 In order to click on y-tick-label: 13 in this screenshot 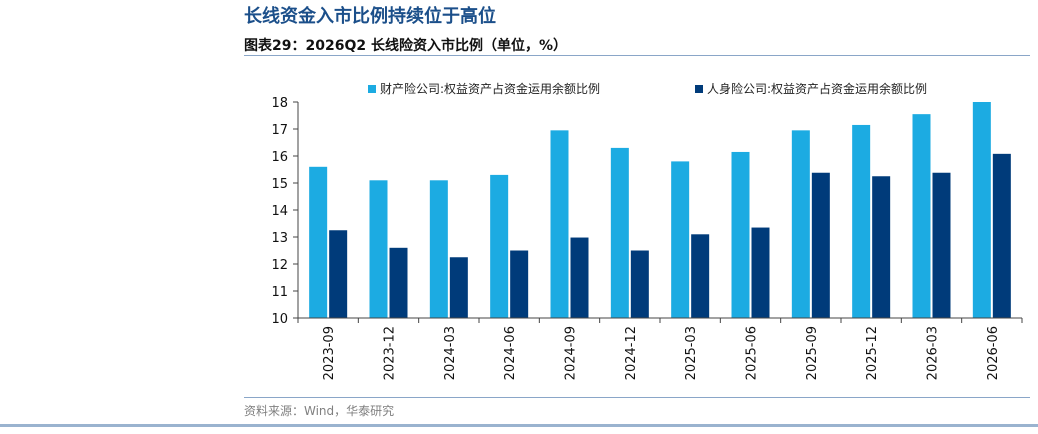, I will do `click(279, 238)`.